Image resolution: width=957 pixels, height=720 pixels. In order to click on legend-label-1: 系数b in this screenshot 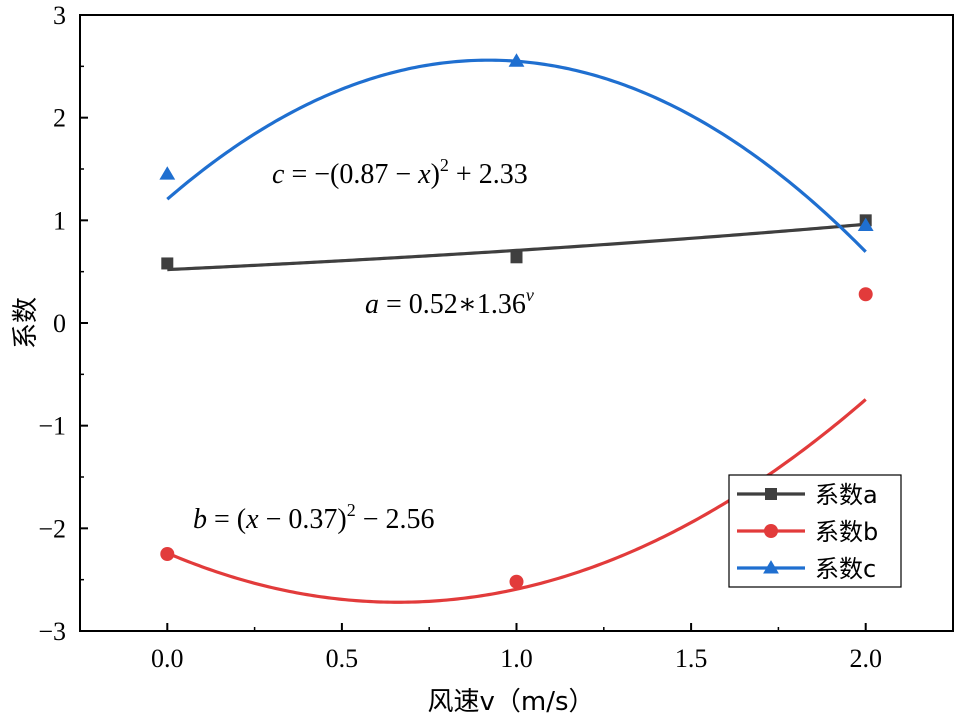, I will do `click(846, 532)`.